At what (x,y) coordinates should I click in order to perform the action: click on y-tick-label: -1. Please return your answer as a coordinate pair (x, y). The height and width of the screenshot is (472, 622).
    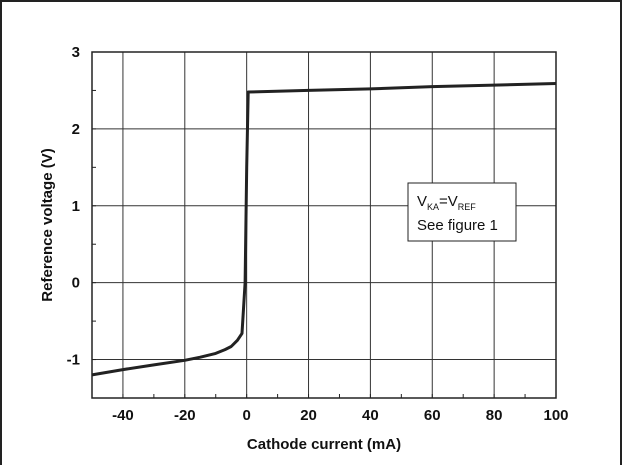
    Looking at the image, I should click on (73, 360).